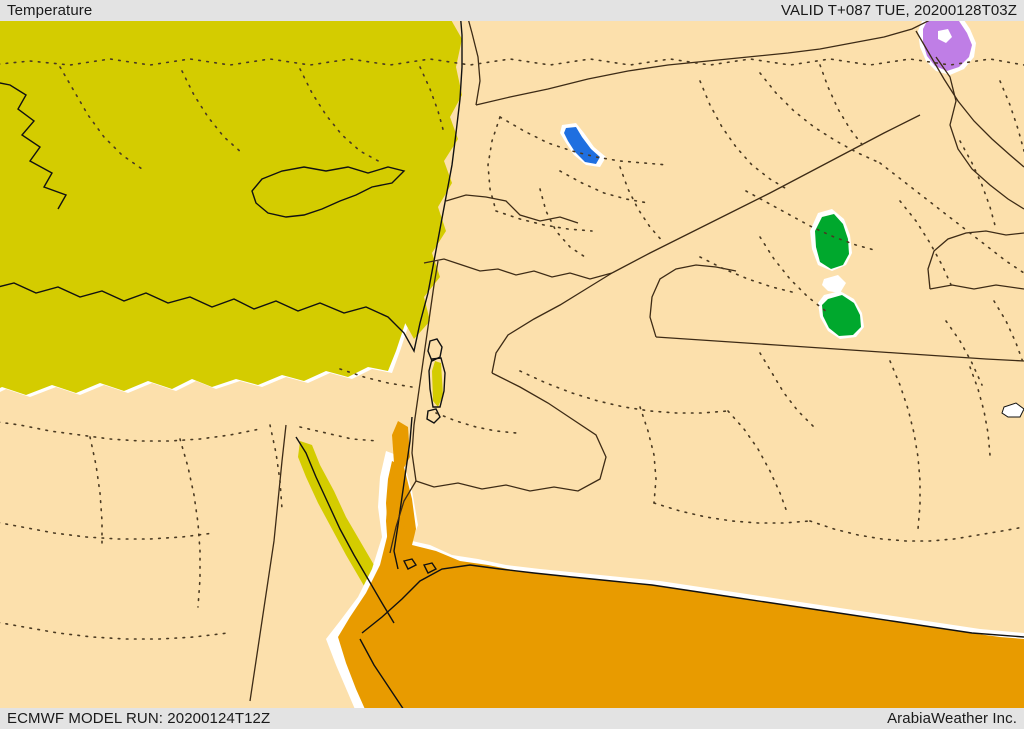 The width and height of the screenshot is (1024, 729). Describe the element at coordinates (952, 718) in the screenshot. I see `provider-label: ArabiaWeather Inc.` at that location.